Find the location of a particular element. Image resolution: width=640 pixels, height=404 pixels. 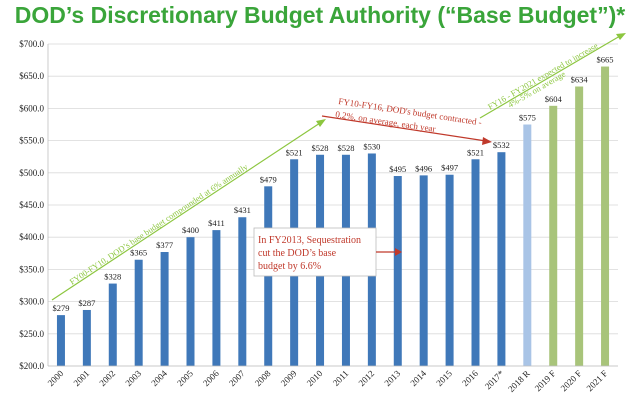

x-tick-label: 2009 is located at coordinates (289, 378).